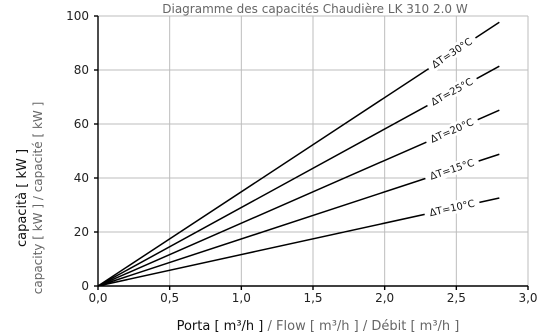  I want to click on y-axis-label: capacità [ kW ], so click(22, 198).